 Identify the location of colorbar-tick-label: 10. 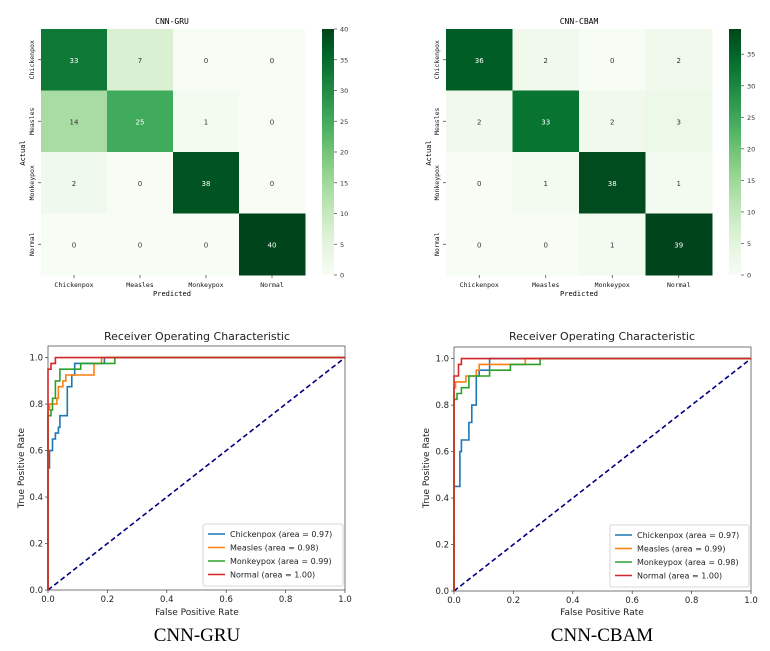
(751, 212).